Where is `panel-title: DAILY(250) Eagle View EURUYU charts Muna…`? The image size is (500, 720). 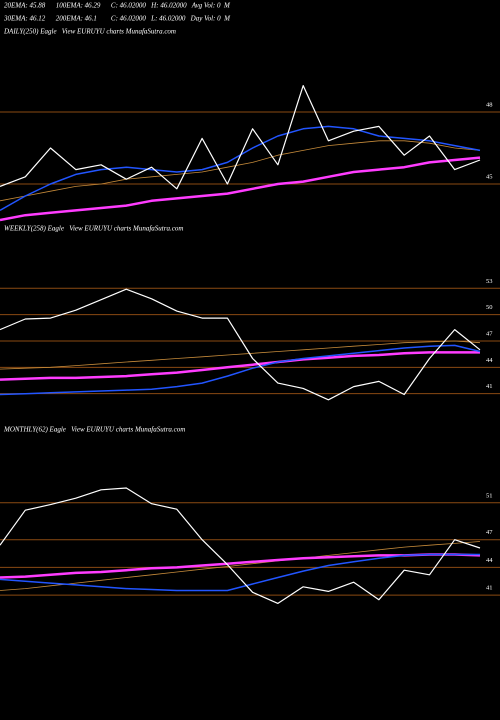
panel-title: DAILY(250) Eagle View EURUYU charts Muna… is located at coordinates (89, 32).